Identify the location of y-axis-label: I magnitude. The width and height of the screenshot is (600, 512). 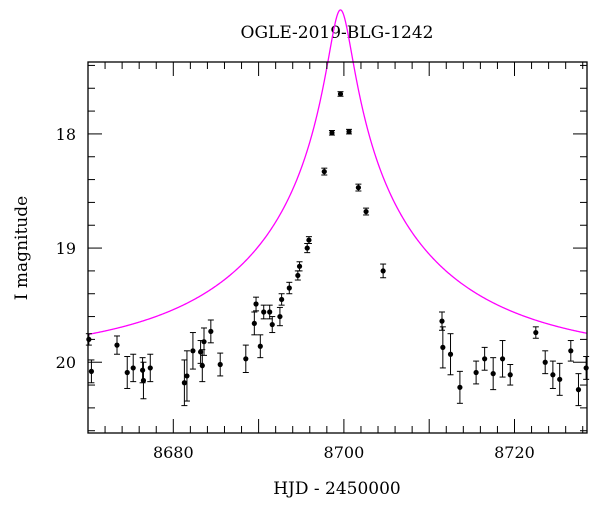
(22, 248).